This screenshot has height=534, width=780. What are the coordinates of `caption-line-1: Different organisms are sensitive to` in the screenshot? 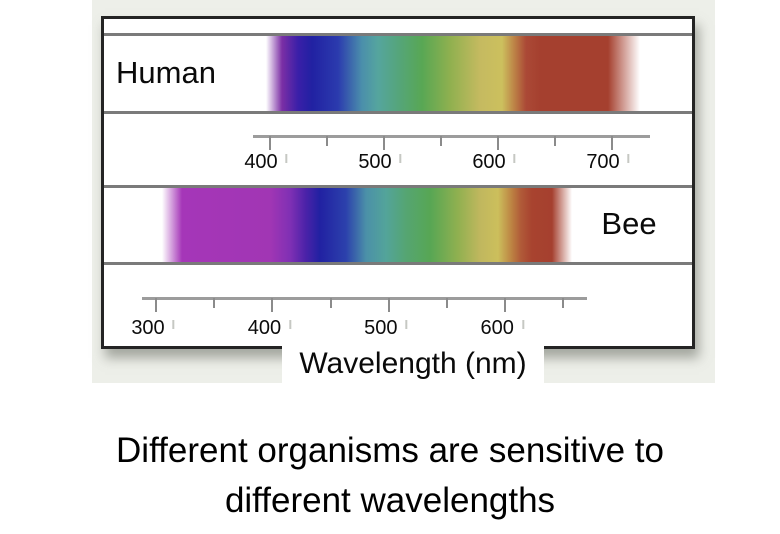 It's located at (390, 450).